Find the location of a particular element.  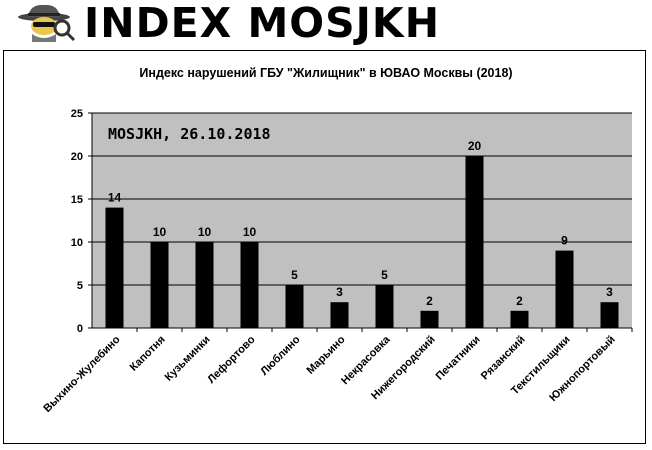

y-tick-label: 25 is located at coordinates (77, 114).